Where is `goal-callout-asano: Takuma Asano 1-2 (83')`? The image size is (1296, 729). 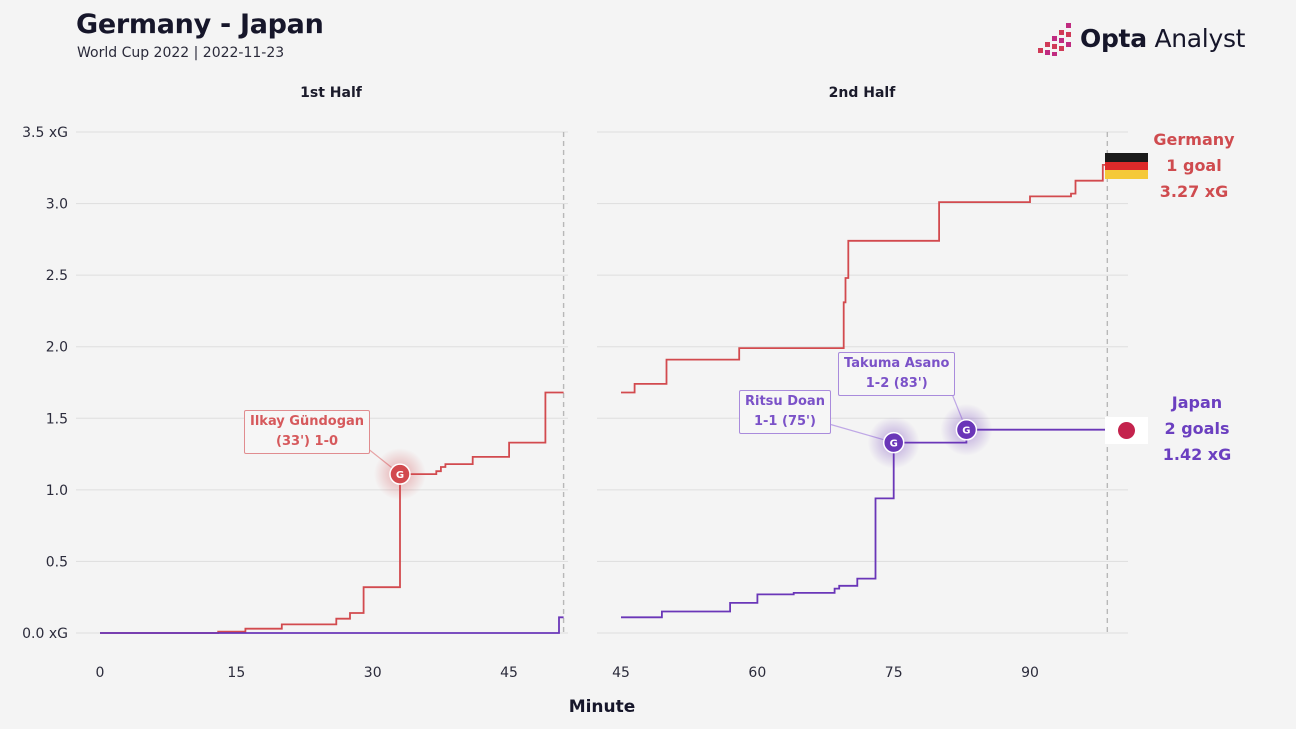
goal-callout-asano: Takuma Asano 1-2 (83') is located at coordinates (897, 374).